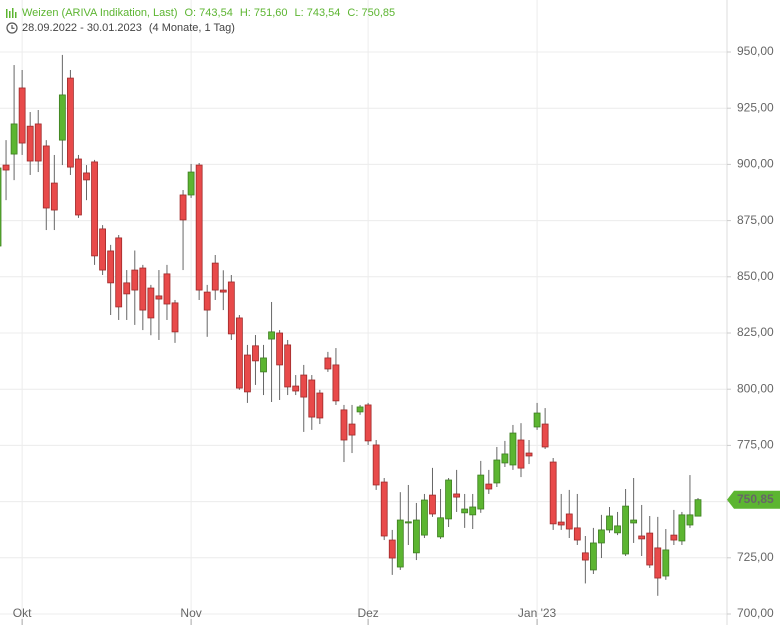 The height and width of the screenshot is (625, 780). What do you see at coordinates (537, 613) in the screenshot?
I see `x-tick-label: Jan '23` at bounding box center [537, 613].